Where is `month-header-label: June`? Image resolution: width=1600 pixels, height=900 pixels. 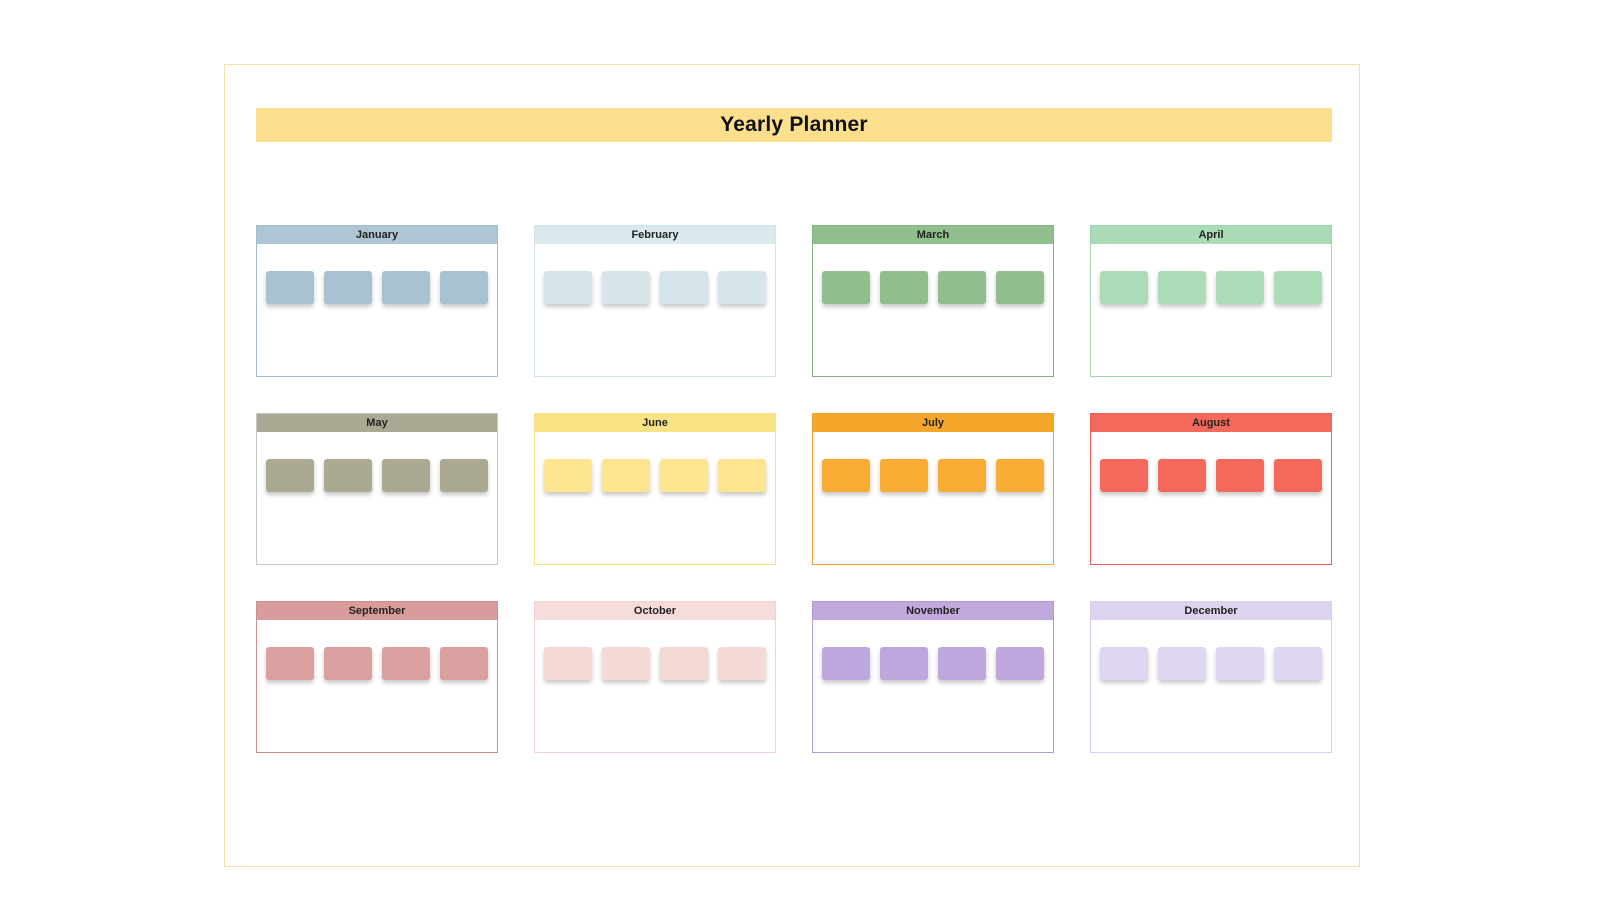
month-header-label: June is located at coordinates (655, 423).